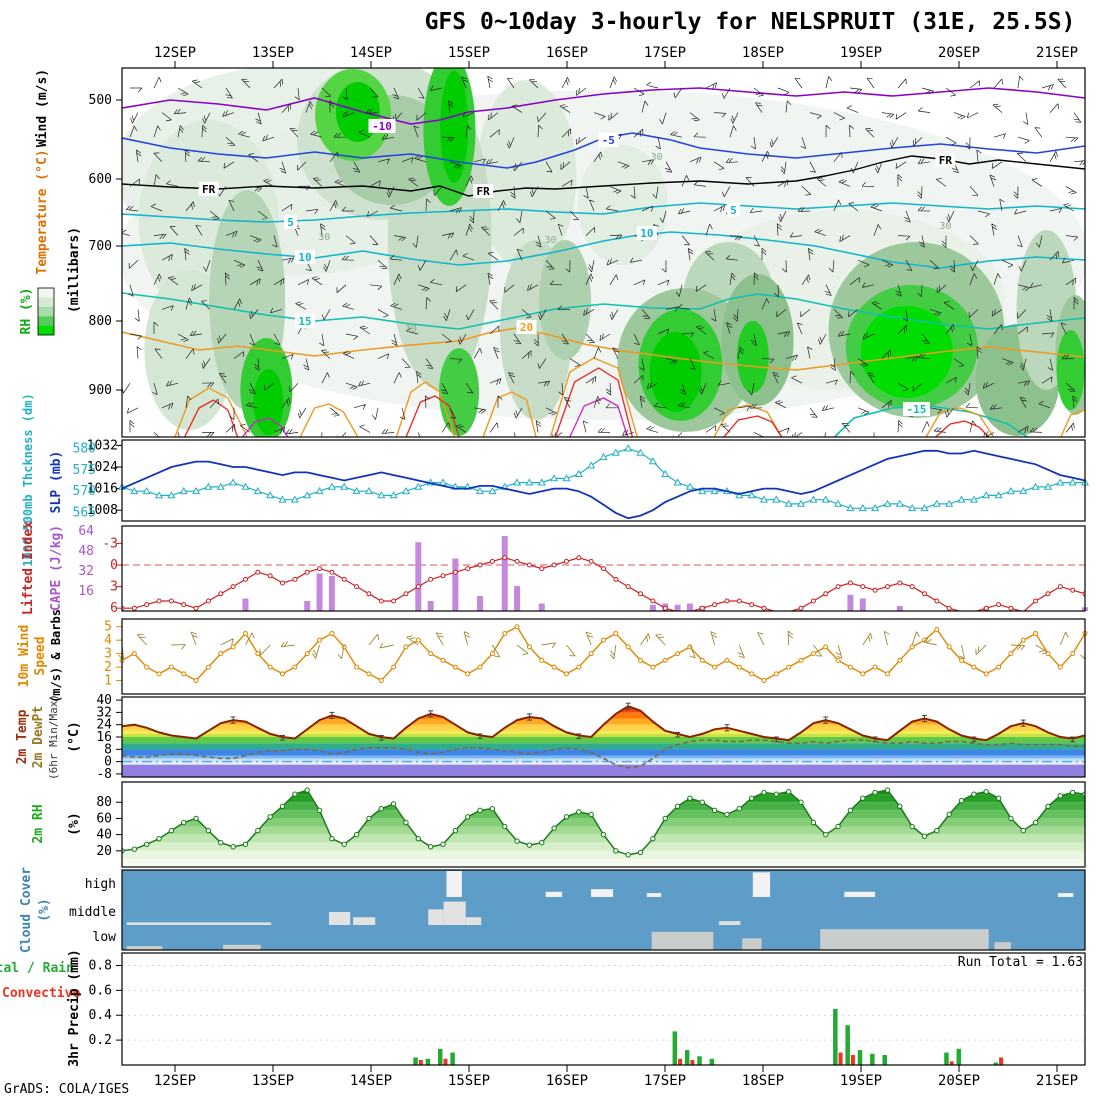 The width and height of the screenshot is (1100, 1104). What do you see at coordinates (114, 608) in the screenshot?
I see `tick-label: 6` at bounding box center [114, 608].